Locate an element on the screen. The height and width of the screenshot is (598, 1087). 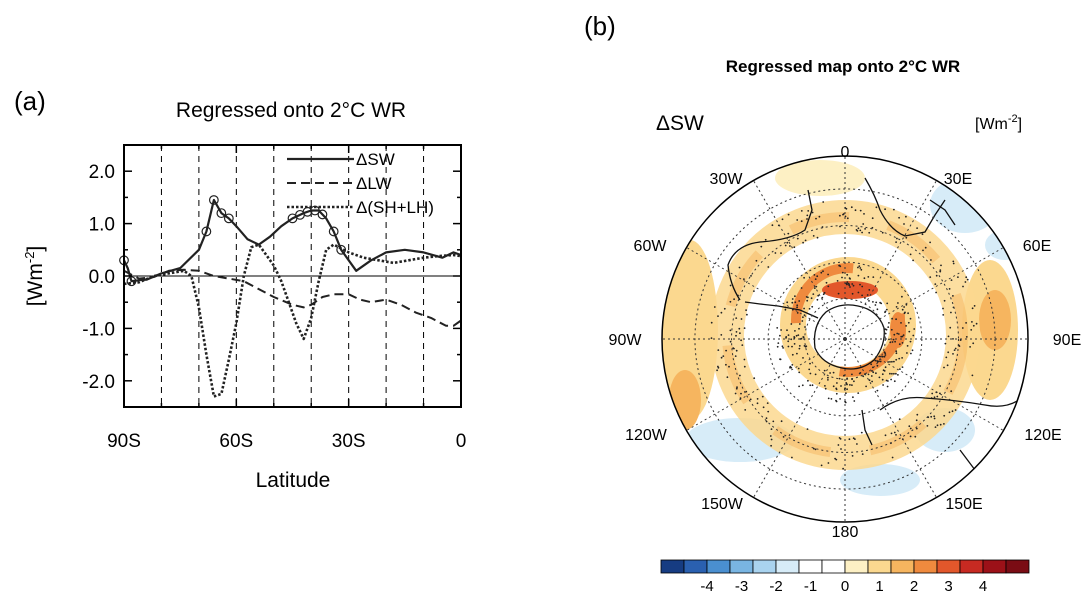
axis-ticks is located at coordinates (292, 276).